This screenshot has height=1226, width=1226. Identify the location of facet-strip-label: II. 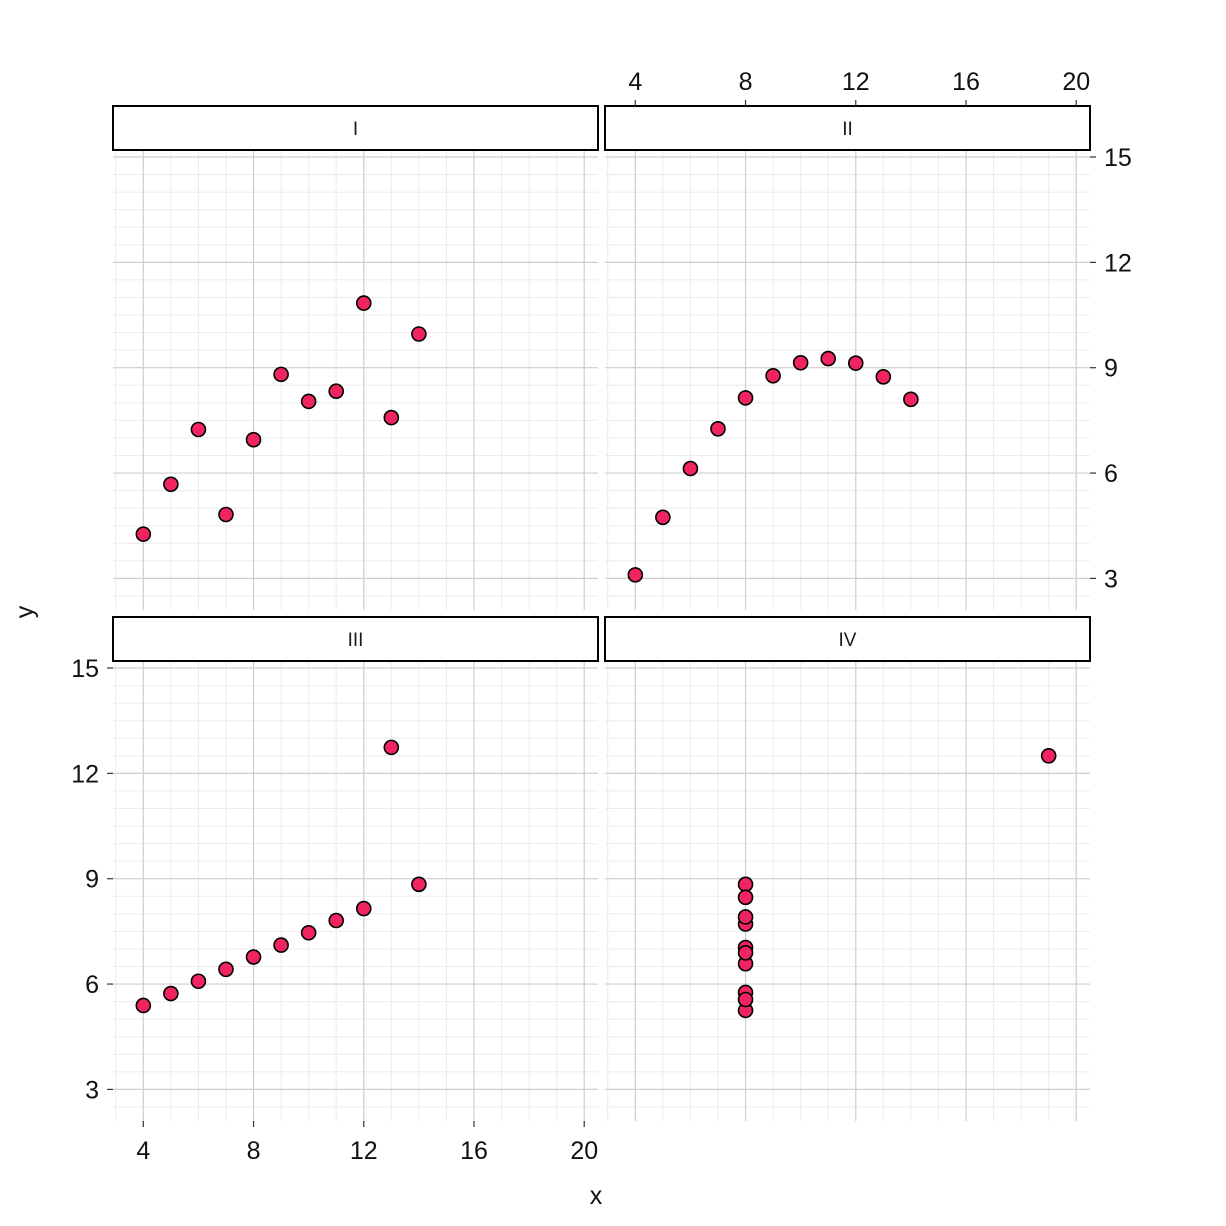
(847, 129).